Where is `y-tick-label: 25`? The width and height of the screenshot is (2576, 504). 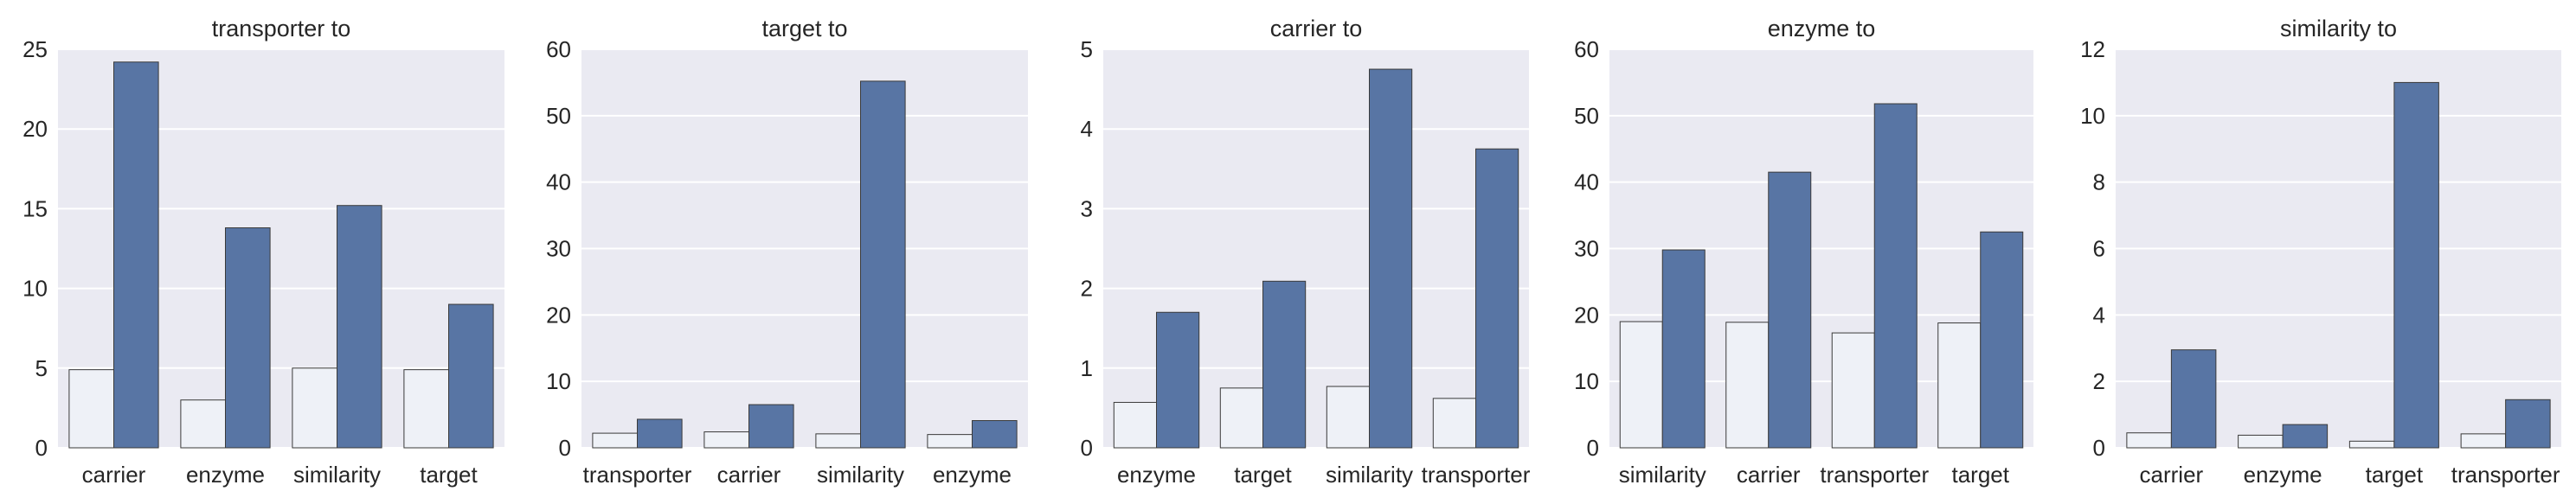 y-tick-label: 25 is located at coordinates (35, 49).